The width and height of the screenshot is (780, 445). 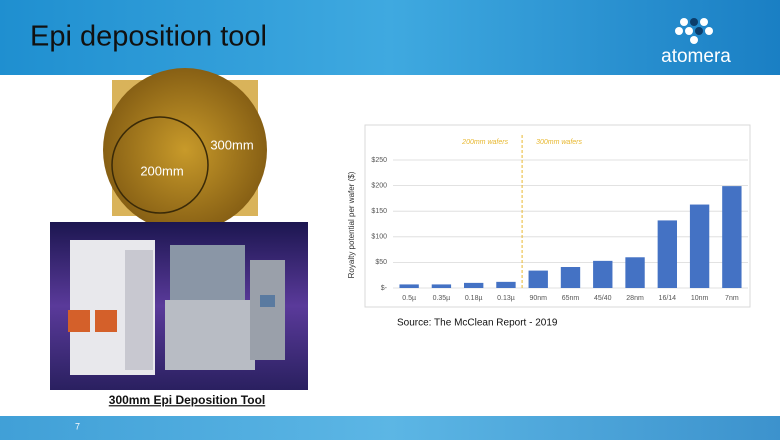 What do you see at coordinates (603, 298) in the screenshot?
I see `x-tick-label: 45/40` at bounding box center [603, 298].